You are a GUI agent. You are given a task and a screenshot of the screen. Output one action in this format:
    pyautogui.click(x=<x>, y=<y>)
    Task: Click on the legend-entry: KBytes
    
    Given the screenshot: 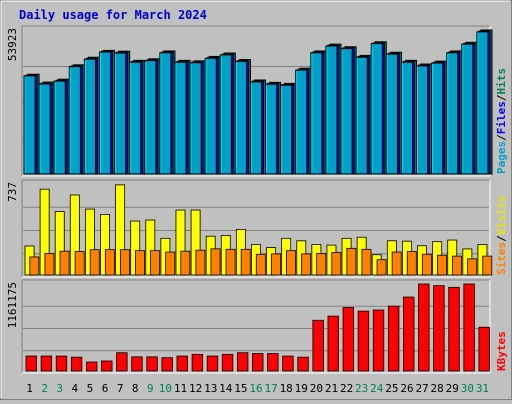 What is the action you would take?
    pyautogui.click(x=501, y=351)
    